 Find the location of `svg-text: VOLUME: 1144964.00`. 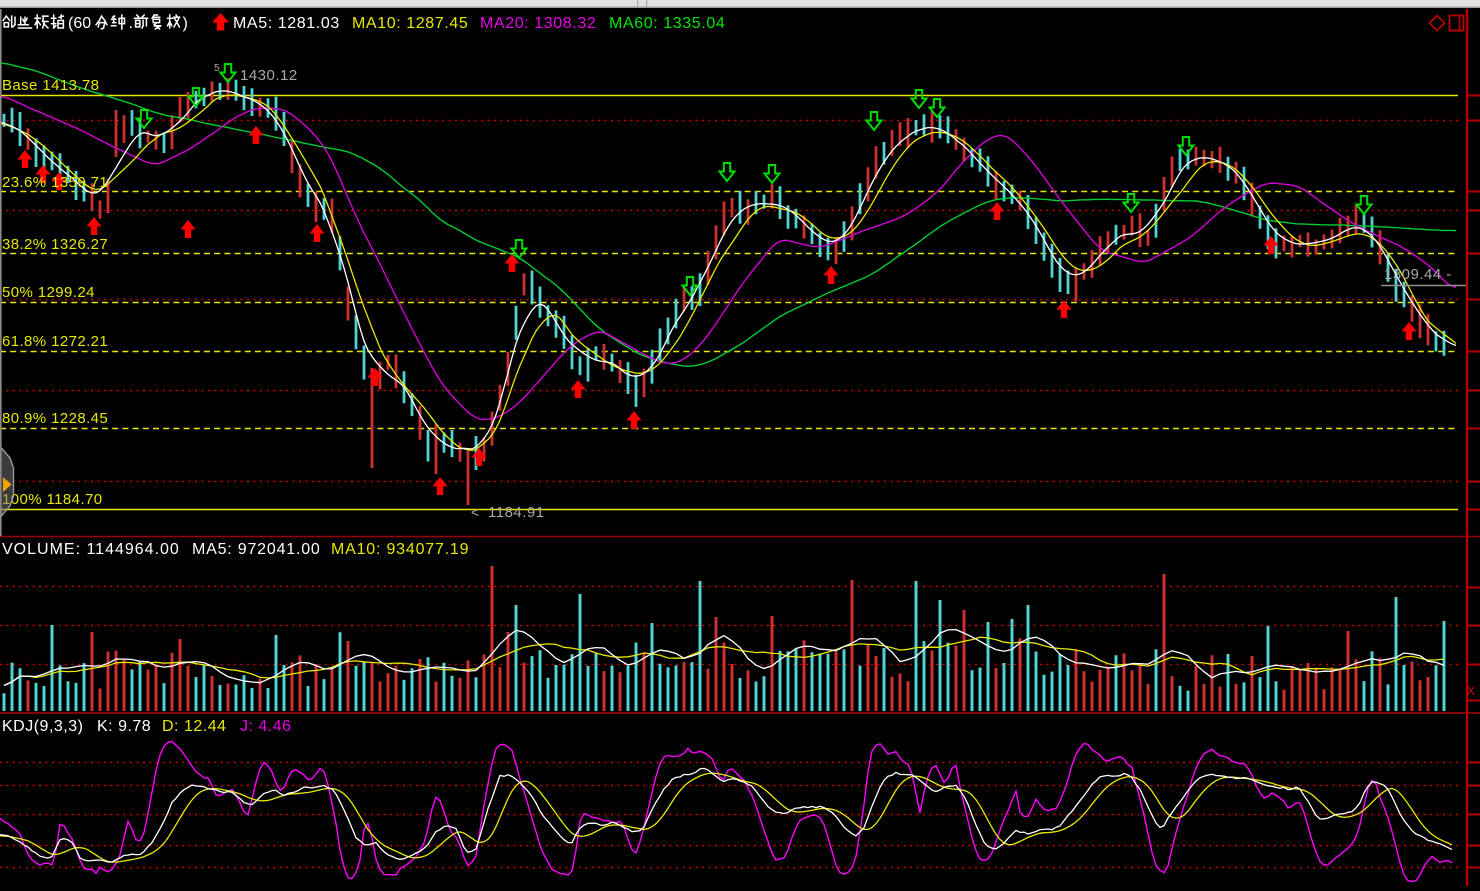

svg-text: VOLUME: 1144964.00 is located at coordinates (91, 549).